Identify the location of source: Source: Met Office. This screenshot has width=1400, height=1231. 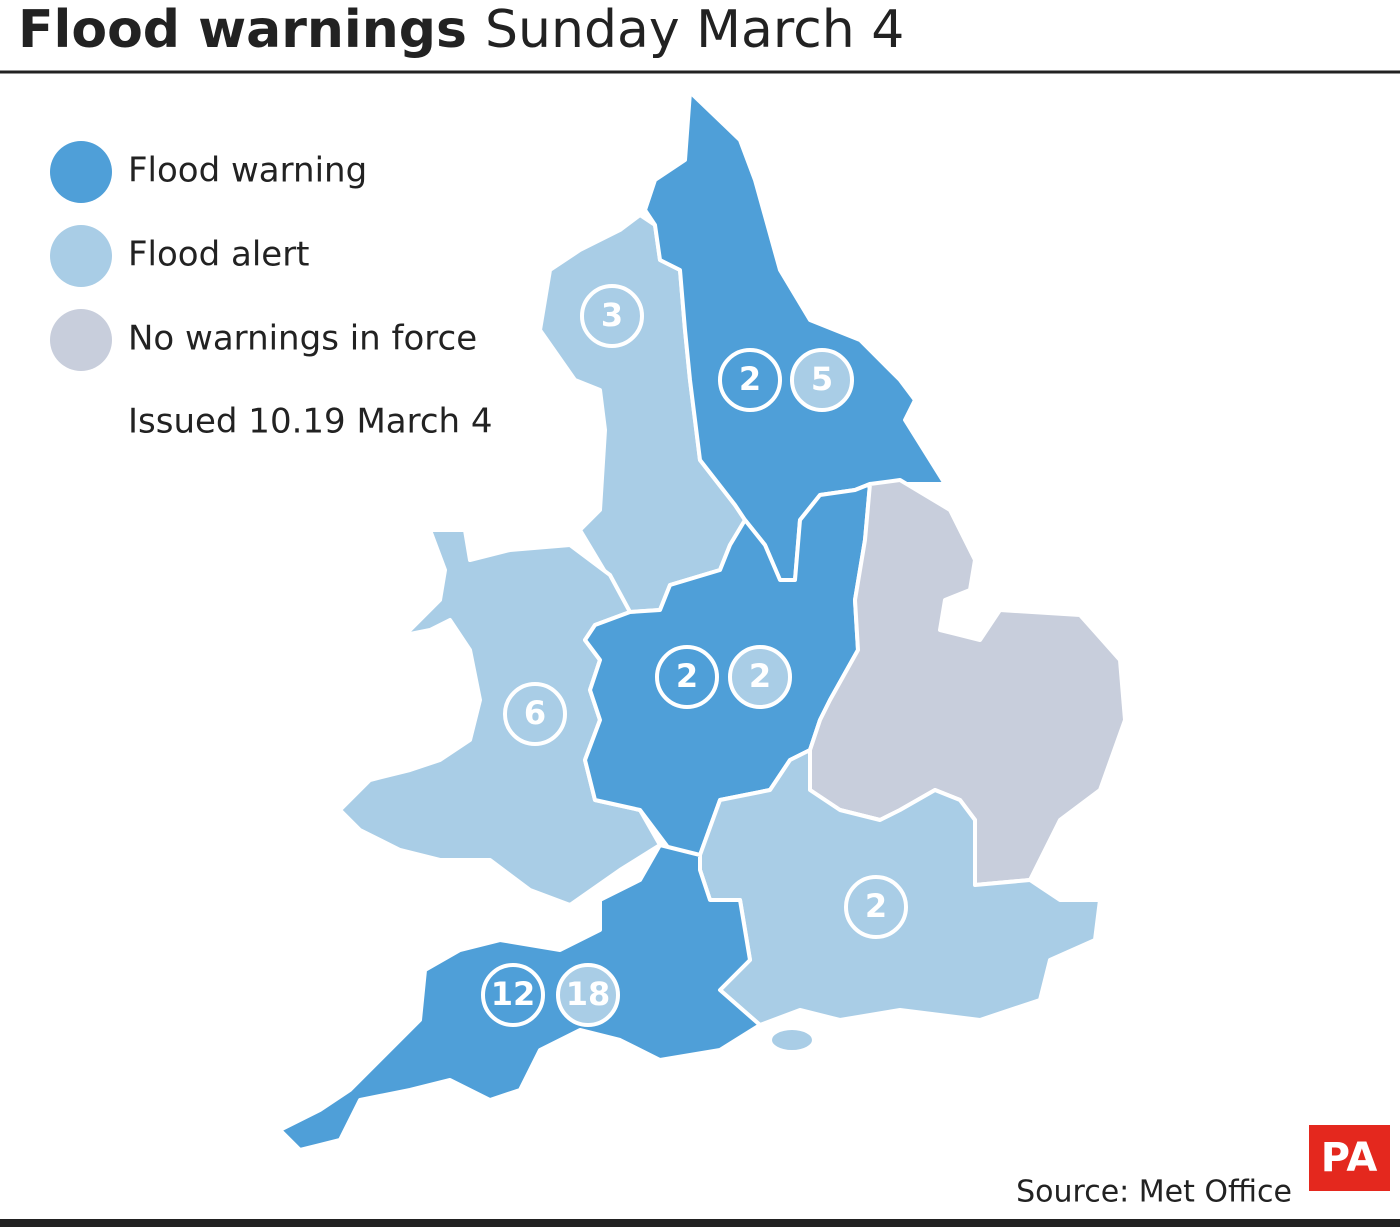
(1154, 1192).